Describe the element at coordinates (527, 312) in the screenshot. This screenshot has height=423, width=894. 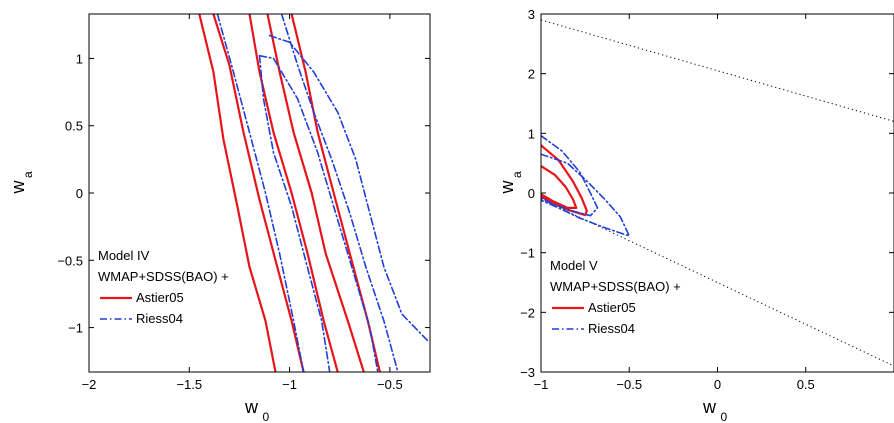
I see `y-tick-label: −2` at that location.